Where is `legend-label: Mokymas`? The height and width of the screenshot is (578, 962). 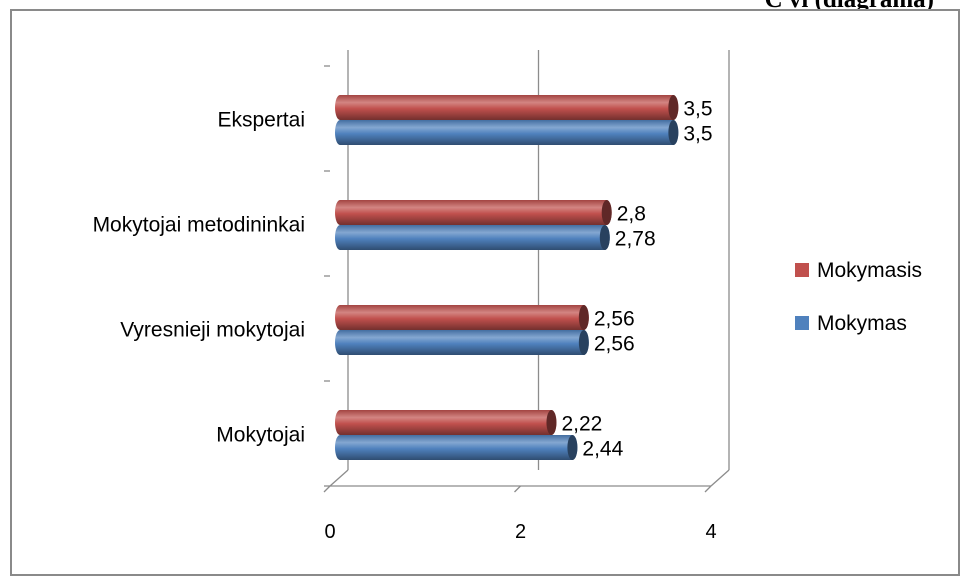
legend-label: Mokymas is located at coordinates (862, 323).